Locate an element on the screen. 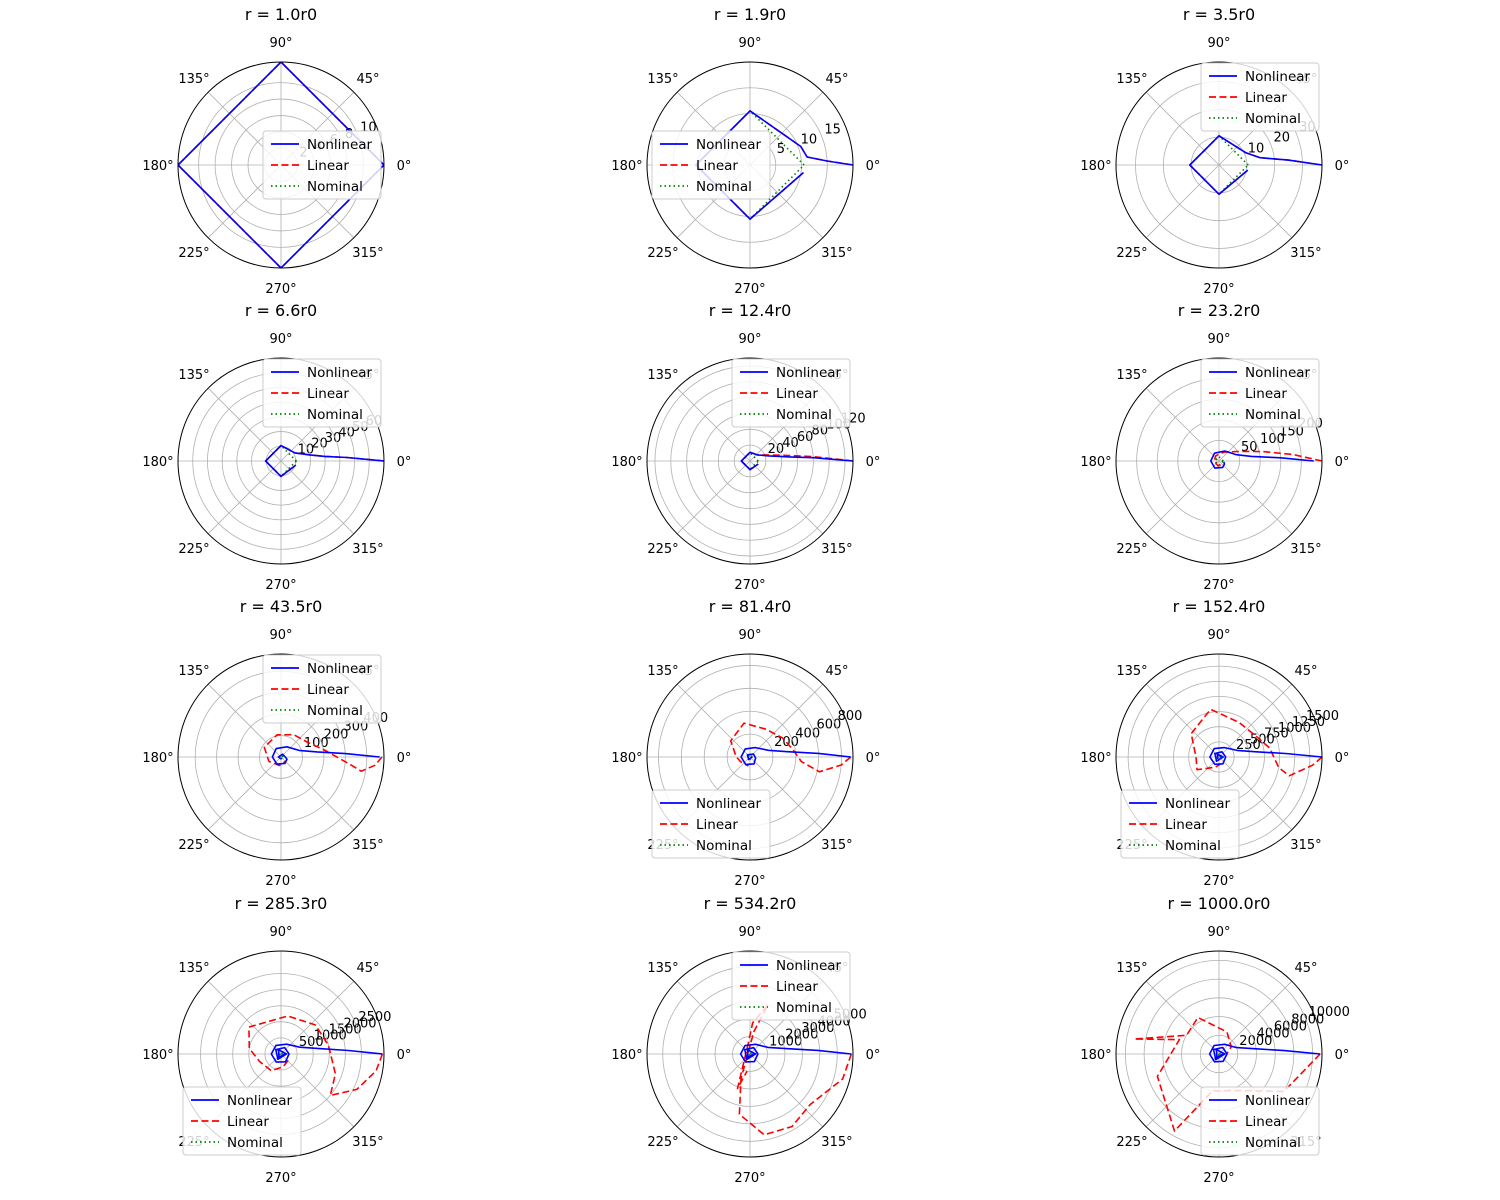 The image size is (1500, 1200). r-tick-label: 15 is located at coordinates (832, 129).